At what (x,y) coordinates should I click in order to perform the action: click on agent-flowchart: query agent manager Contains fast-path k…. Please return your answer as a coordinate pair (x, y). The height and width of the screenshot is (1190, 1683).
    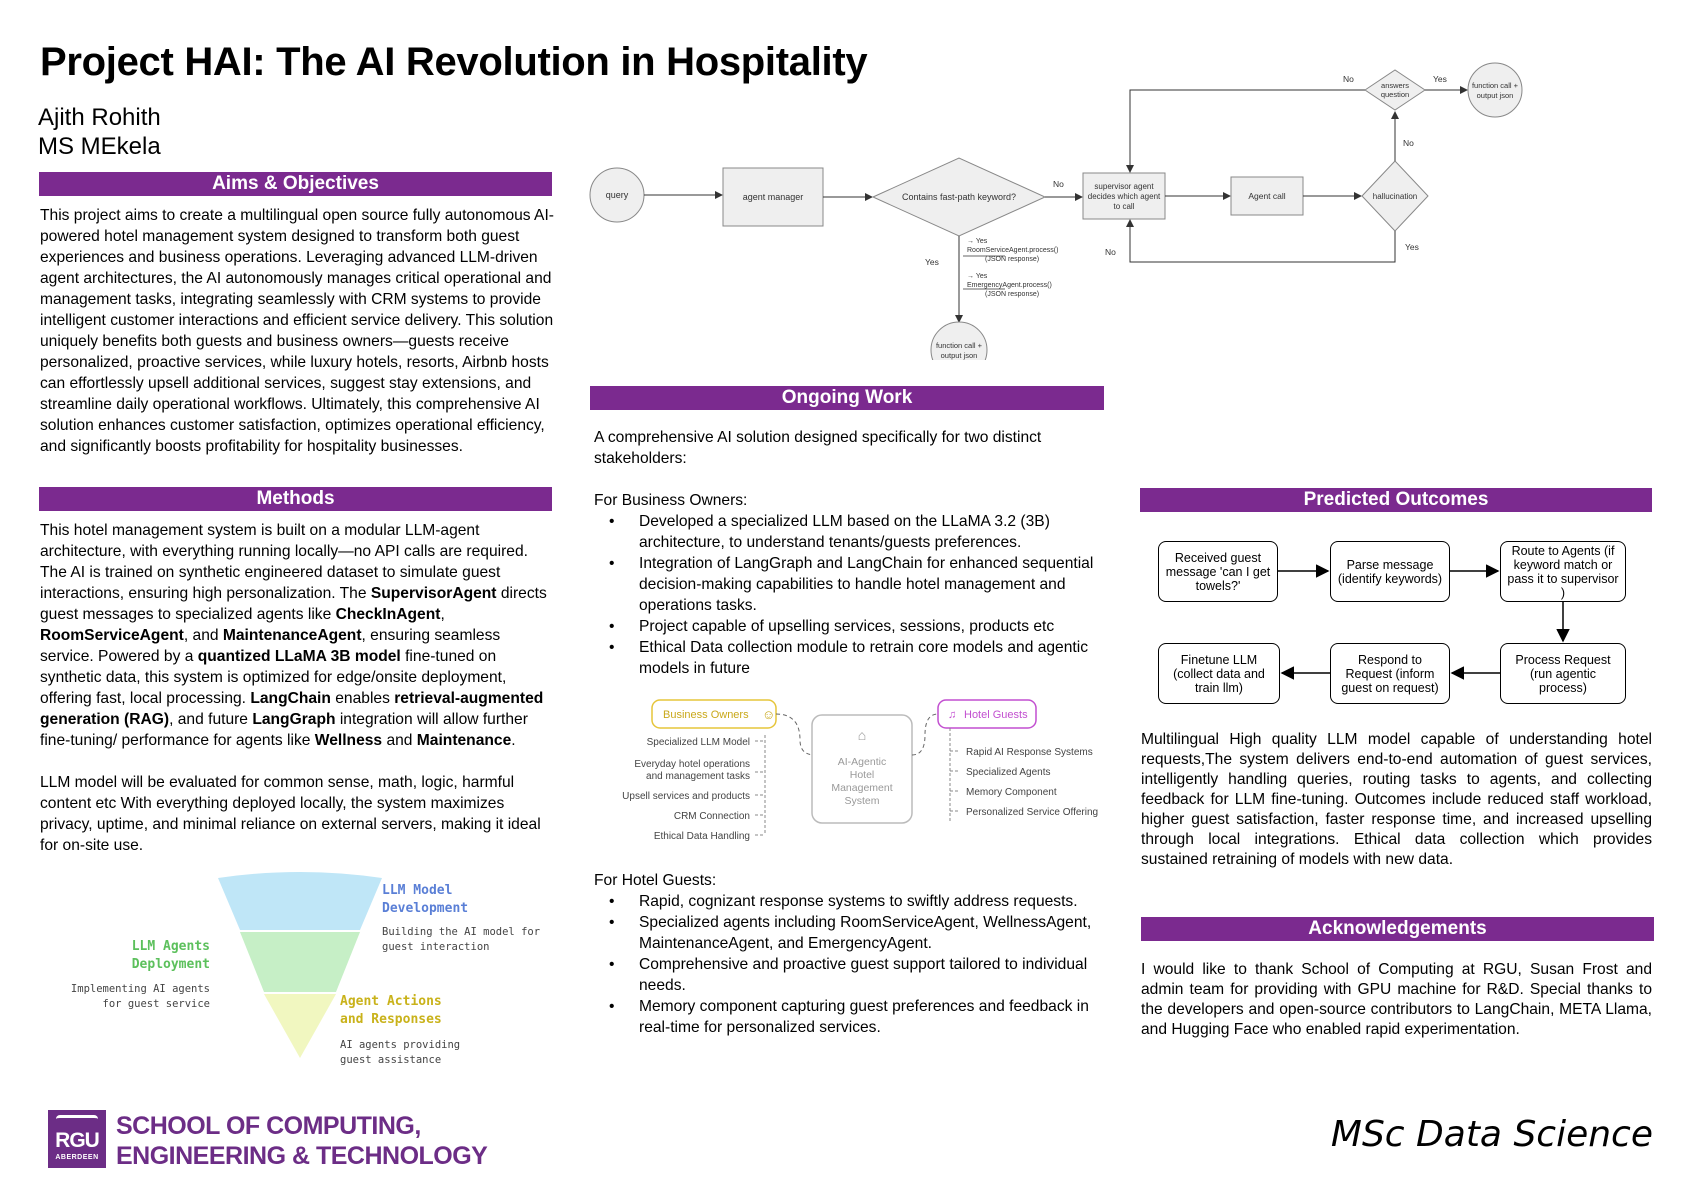
    Looking at the image, I should click on (1056, 211).